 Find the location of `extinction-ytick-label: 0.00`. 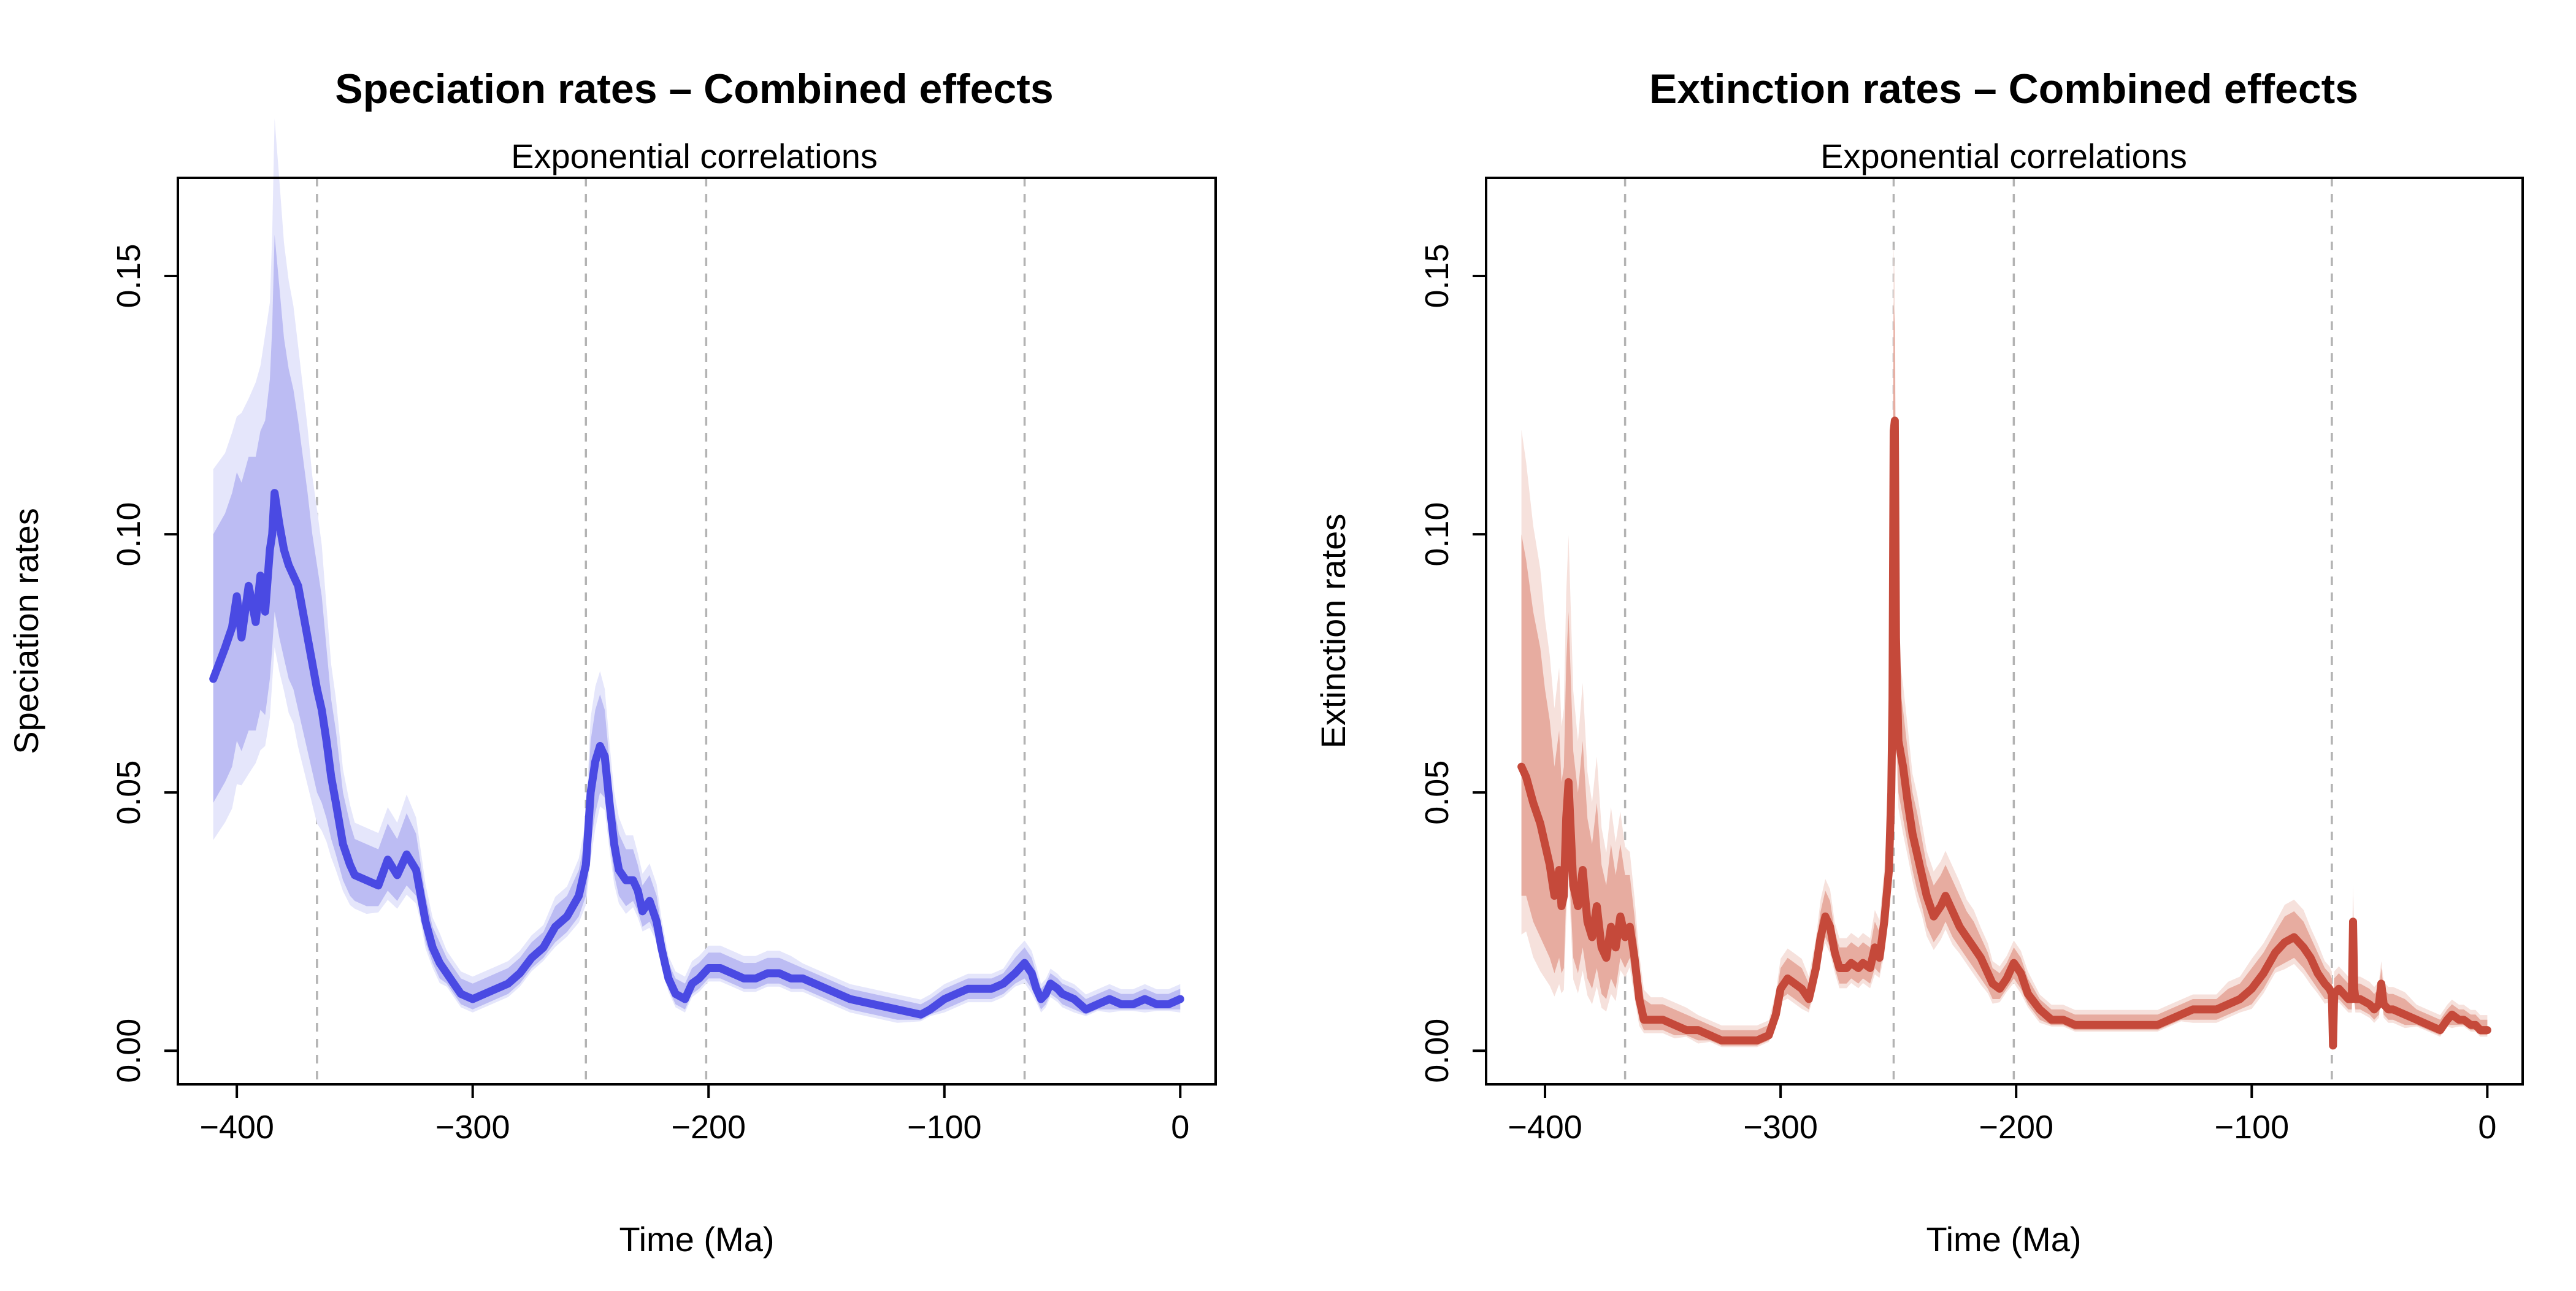

extinction-ytick-label: 0.00 is located at coordinates (1437, 1051).